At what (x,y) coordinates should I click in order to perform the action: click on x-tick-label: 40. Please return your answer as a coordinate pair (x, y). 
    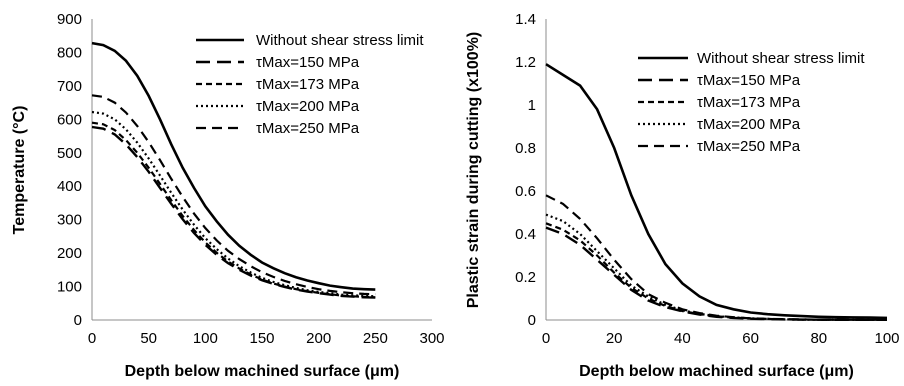
    Looking at the image, I should click on (682, 338).